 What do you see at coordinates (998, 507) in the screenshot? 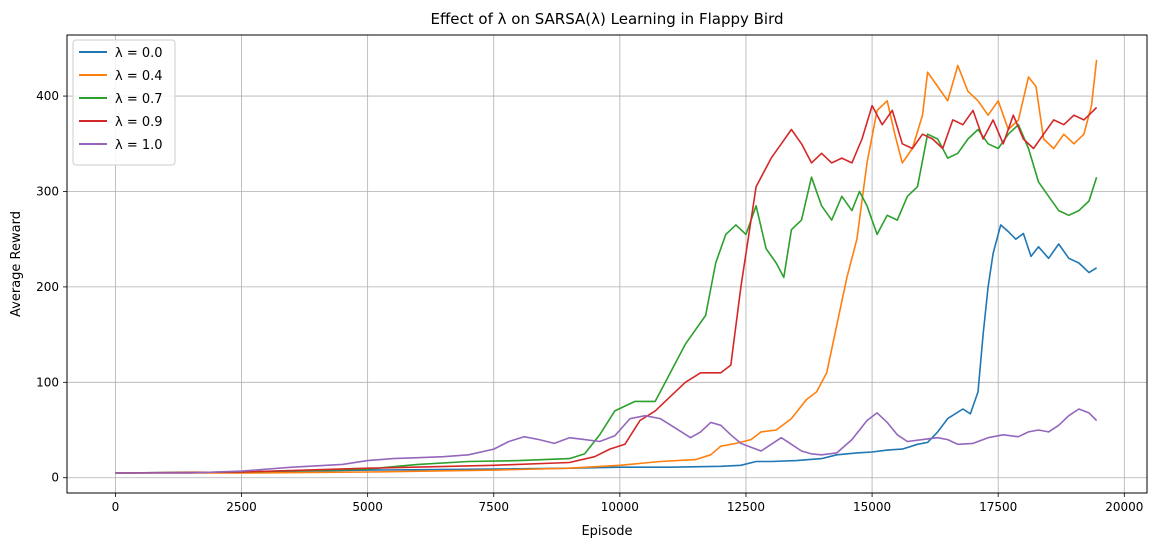
I see `x-tick-label: 17500` at bounding box center [998, 507].